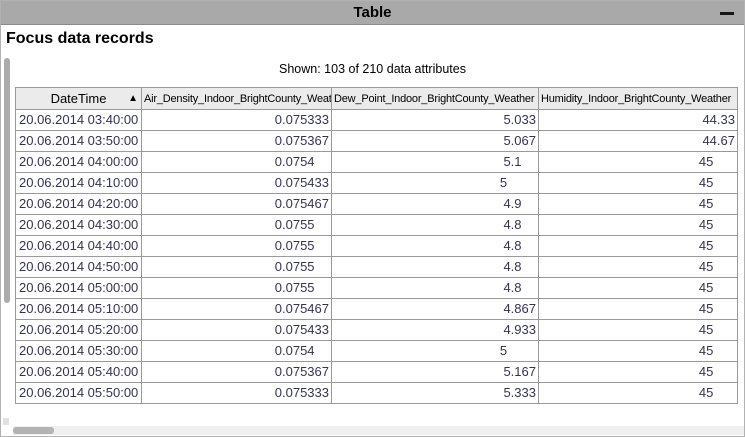  I want to click on cell-datetime: 20.06.2014 04:30:00, so click(78, 225).